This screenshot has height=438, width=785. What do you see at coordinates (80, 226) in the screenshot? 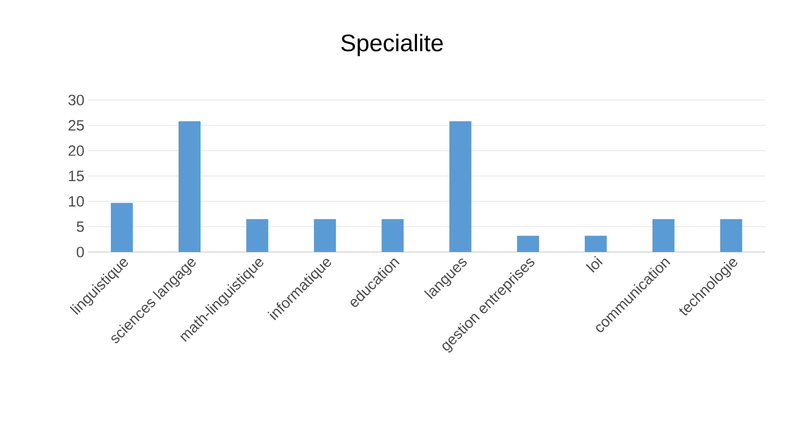
I see `y-tick-label: 5` at bounding box center [80, 226].